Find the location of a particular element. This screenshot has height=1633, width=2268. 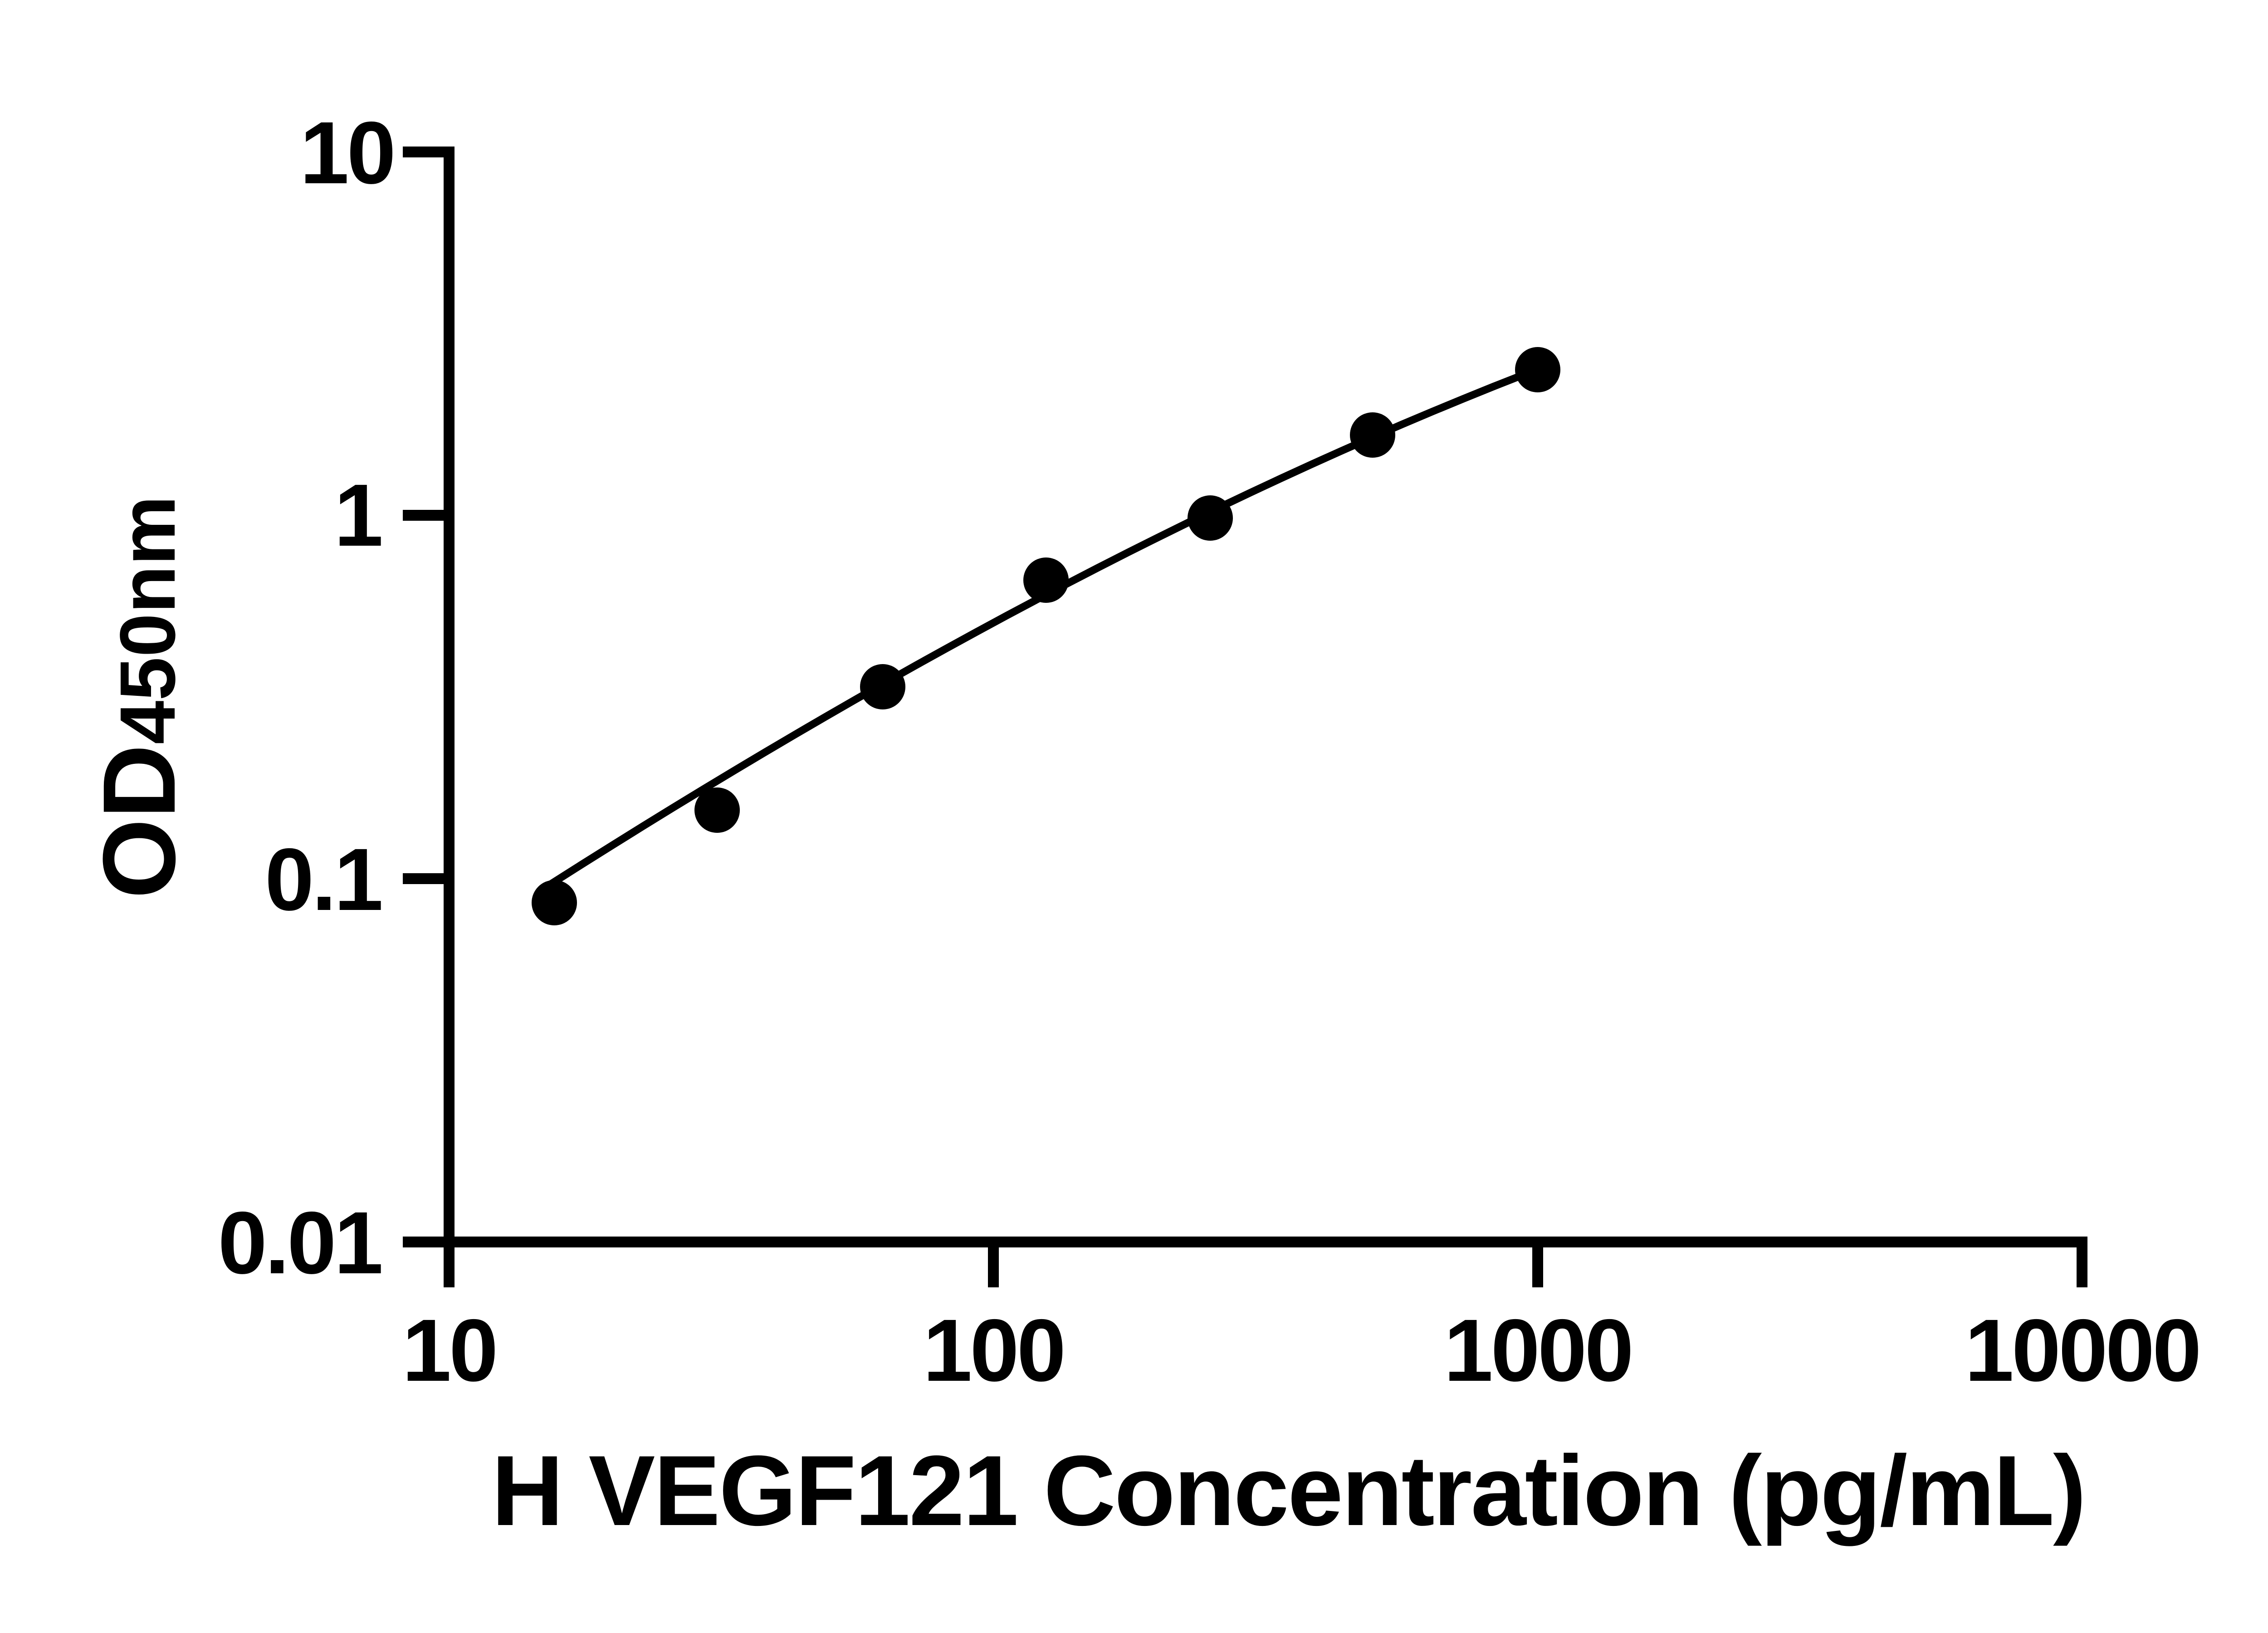

svg-text: 0.01 is located at coordinates (299, 1242).